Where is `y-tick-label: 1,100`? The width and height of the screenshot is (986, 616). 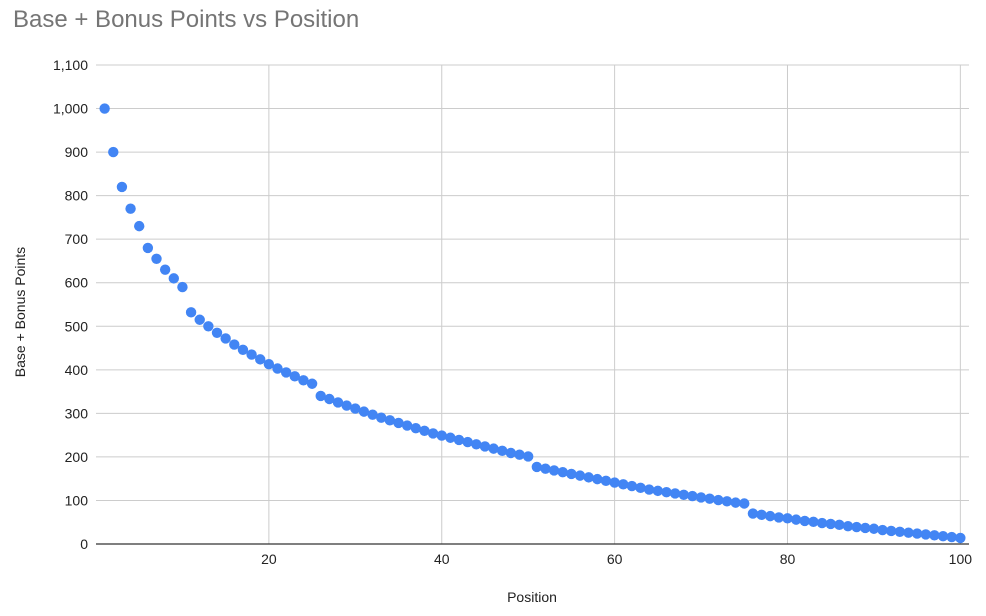
y-tick-label: 1,100 is located at coordinates (70, 65).